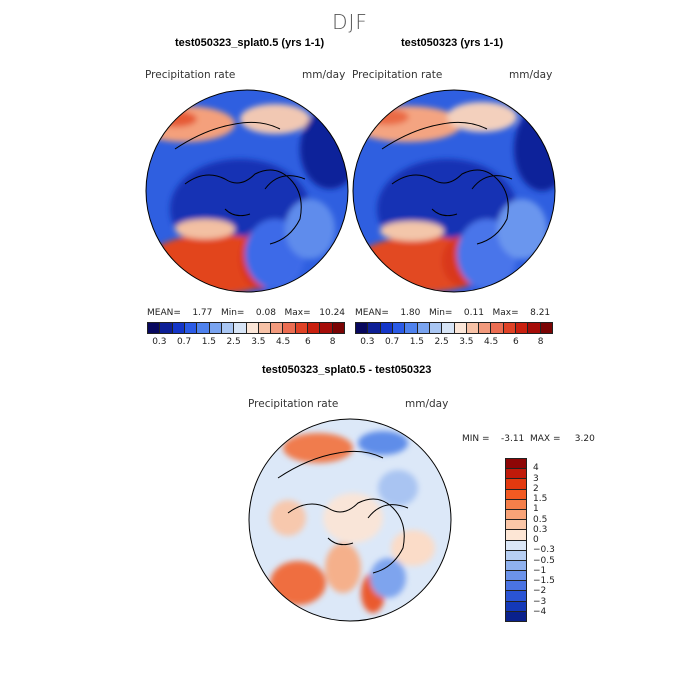  What do you see at coordinates (190, 75) in the screenshot?
I see `left-variable-label: Precipitation rate` at bounding box center [190, 75].